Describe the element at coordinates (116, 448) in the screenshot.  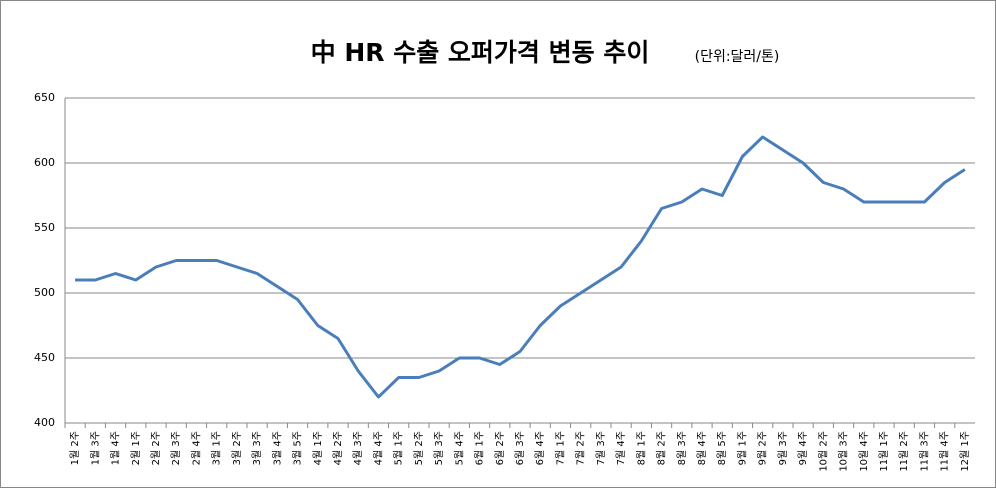
I see `x-tick-label: 1월 4주` at that location.